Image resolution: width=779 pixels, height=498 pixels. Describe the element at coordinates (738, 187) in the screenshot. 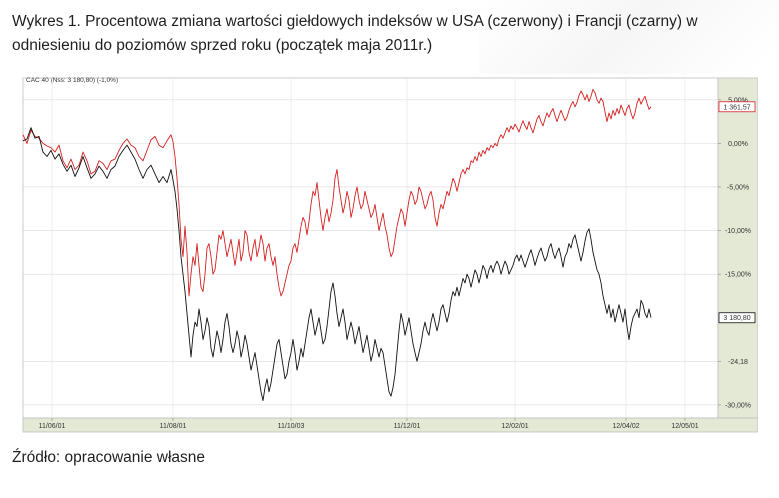

I see `y-tick-label: -5,00%` at that location.